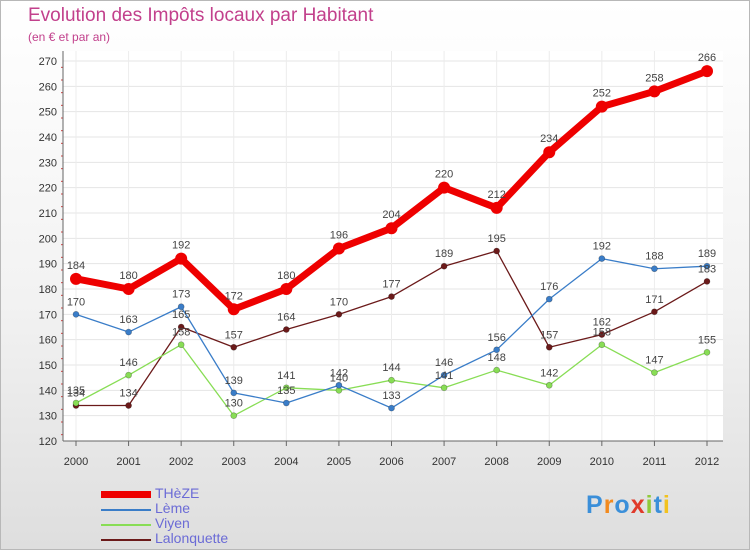 This screenshot has height=550, width=750. What do you see at coordinates (496, 338) in the screenshot?
I see `data-label-lme: 156` at bounding box center [496, 338].